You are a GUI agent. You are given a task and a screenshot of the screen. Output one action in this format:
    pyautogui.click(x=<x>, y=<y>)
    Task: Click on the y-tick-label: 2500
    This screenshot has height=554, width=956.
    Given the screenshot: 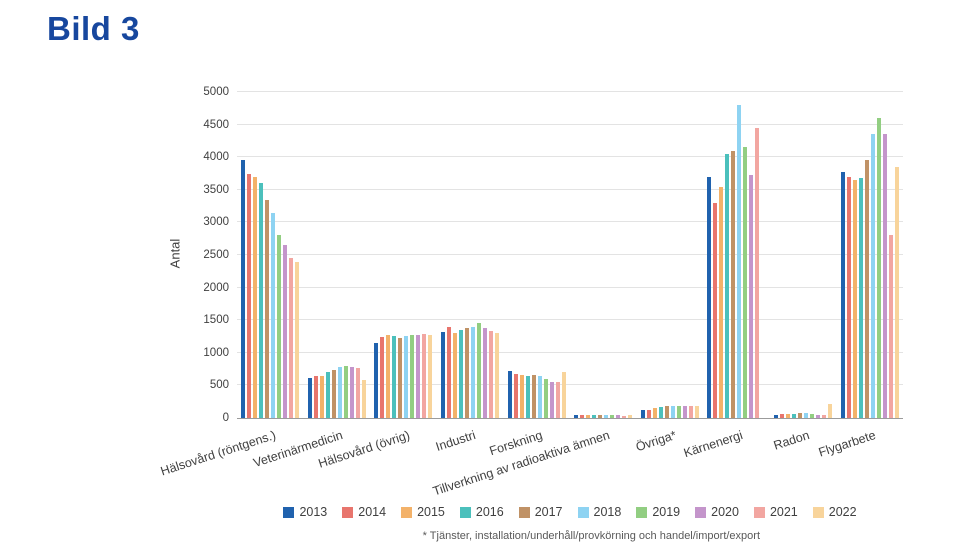 What is the action you would take?
    pyautogui.click(x=216, y=255)
    